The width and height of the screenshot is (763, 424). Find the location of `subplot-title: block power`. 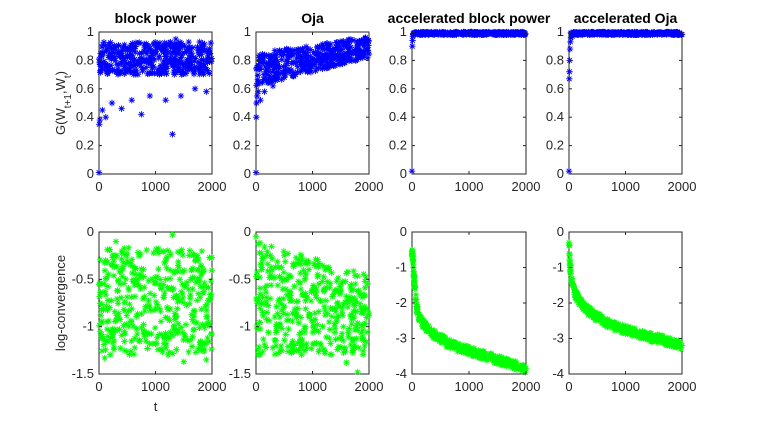

subplot-title: block power is located at coordinates (156, 18).